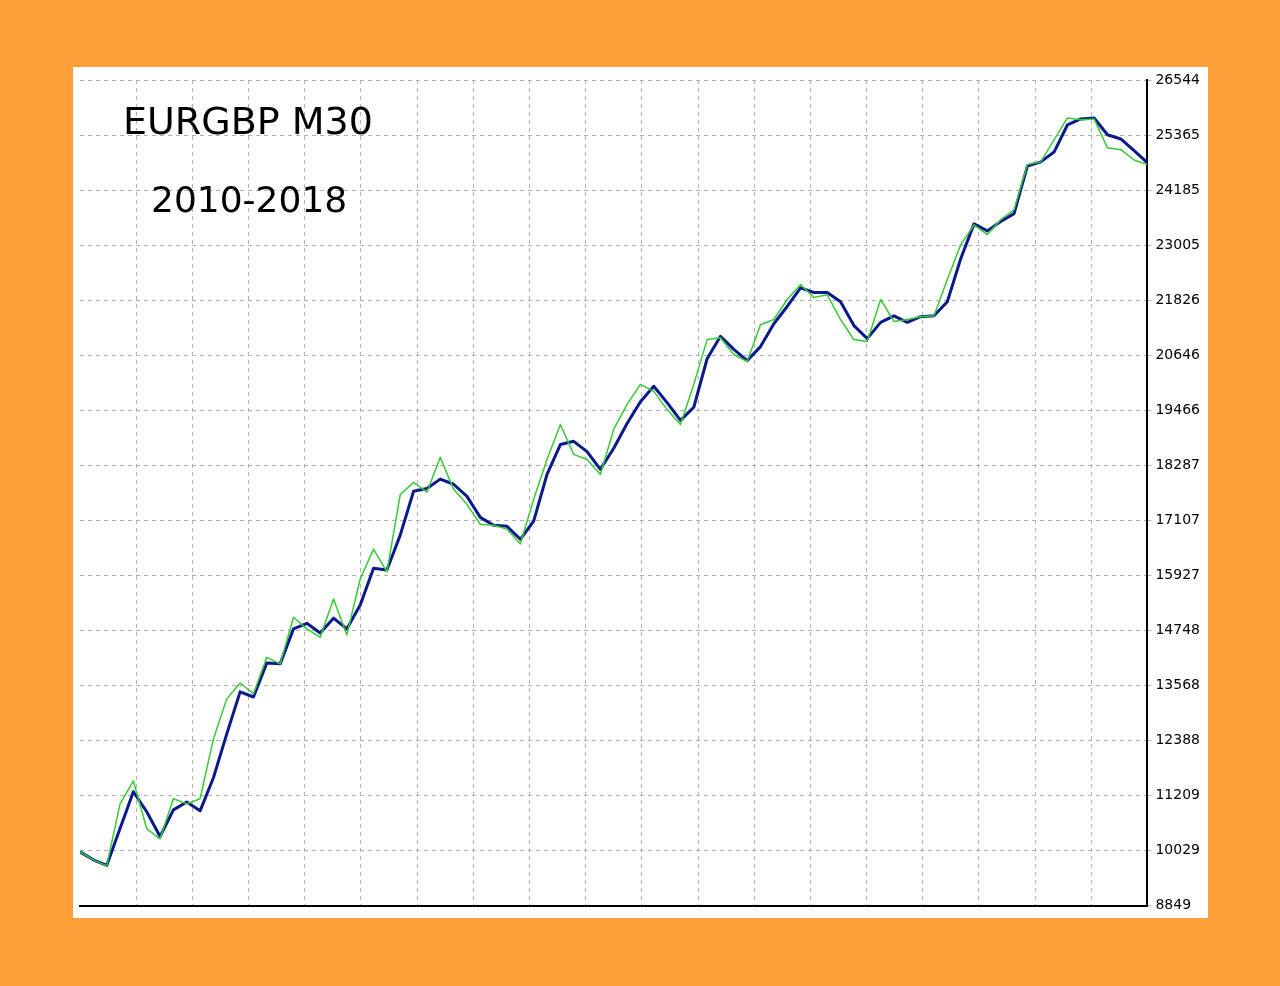 Image resolution: width=1280 pixels, height=986 pixels. What do you see at coordinates (1178, 78) in the screenshot?
I see `y-tick-label: 26544` at bounding box center [1178, 78].